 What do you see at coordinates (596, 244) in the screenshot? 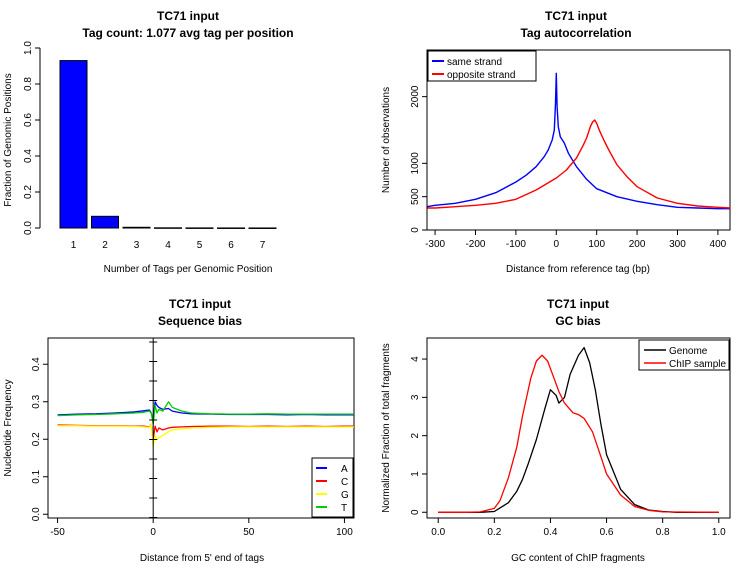
I see `autocorr-x-tick-label: 100` at bounding box center [596, 244].